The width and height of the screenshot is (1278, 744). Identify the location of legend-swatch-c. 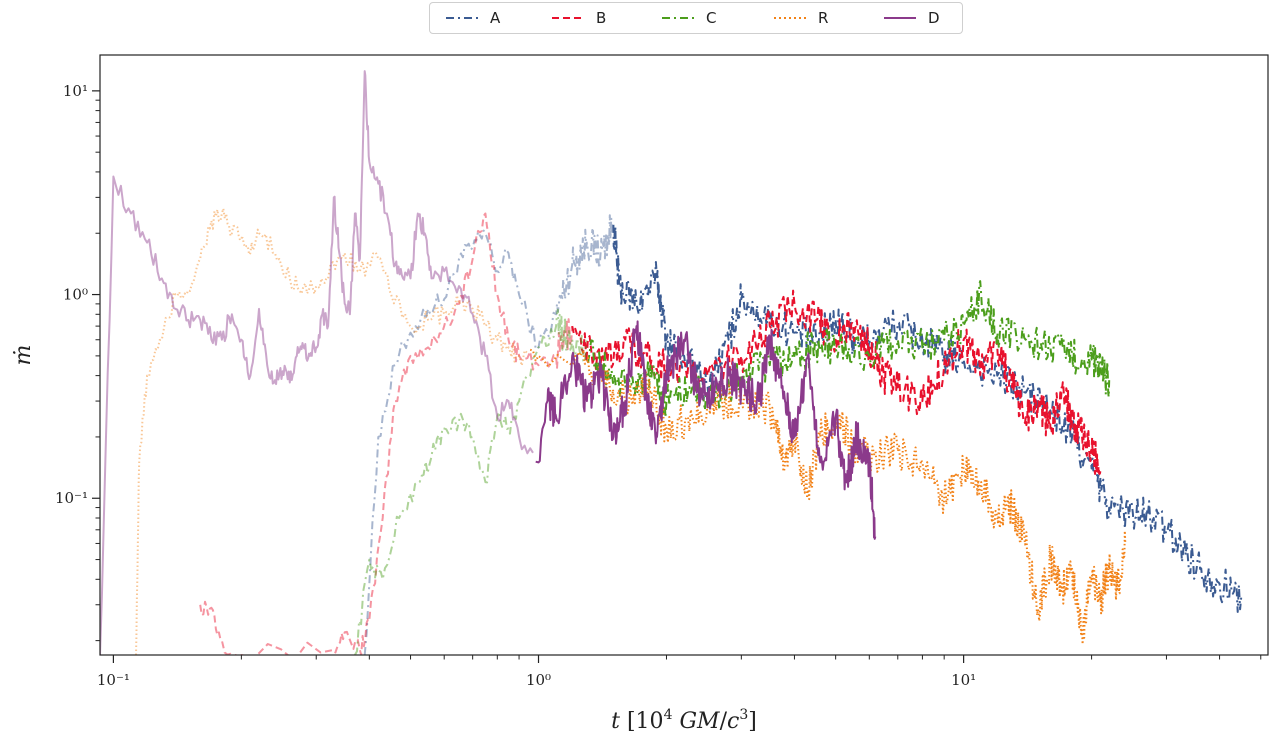
(678, 18).